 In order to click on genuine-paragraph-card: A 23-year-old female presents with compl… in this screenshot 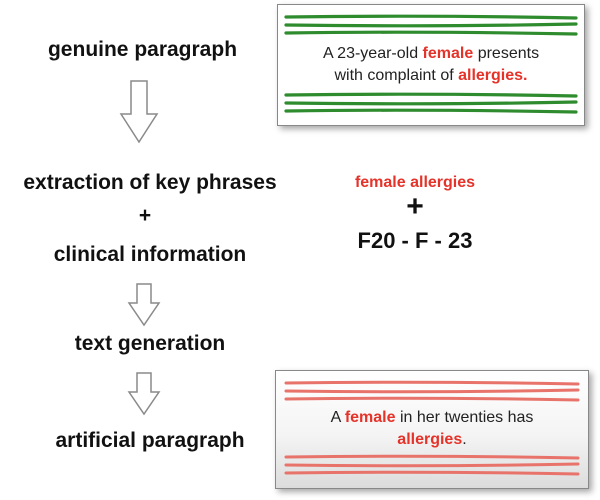, I will do `click(431, 65)`.